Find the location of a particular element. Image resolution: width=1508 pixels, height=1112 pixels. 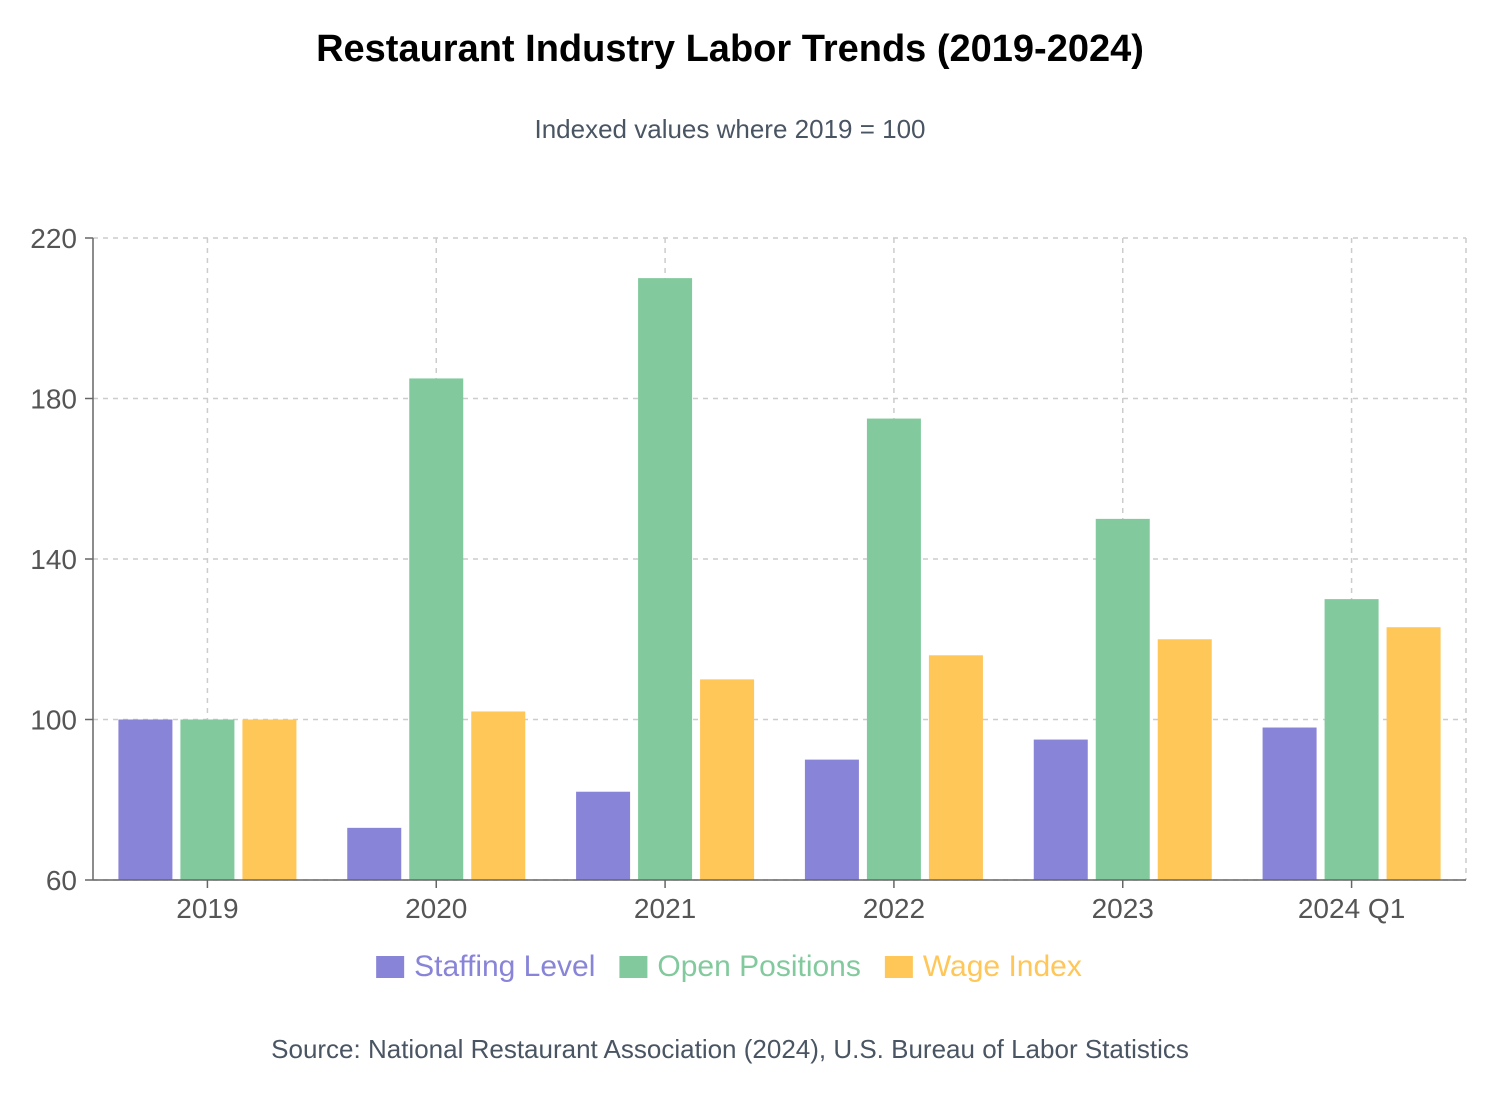

legend: Staffing Level Open Positions Wage Index is located at coordinates (729, 966).